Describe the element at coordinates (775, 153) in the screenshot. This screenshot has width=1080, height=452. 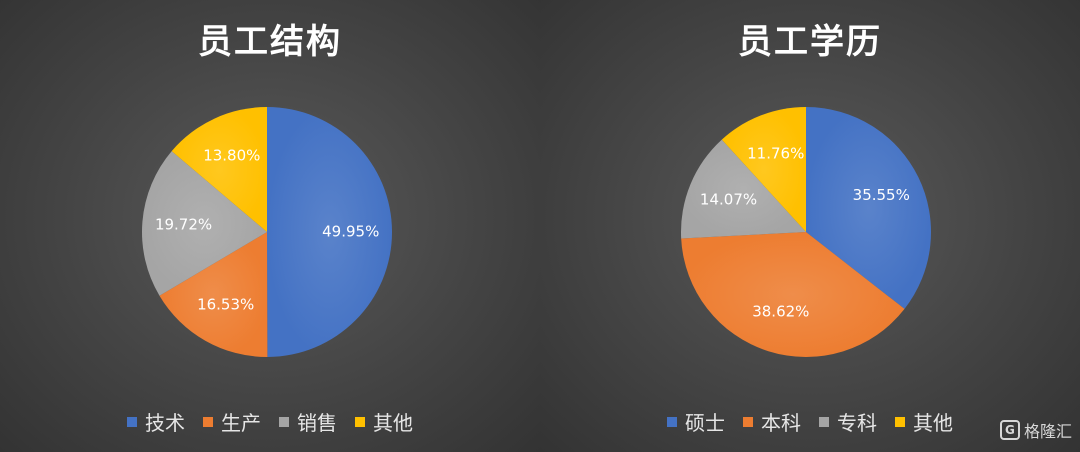
I see `data-label: 11.76%` at that location.